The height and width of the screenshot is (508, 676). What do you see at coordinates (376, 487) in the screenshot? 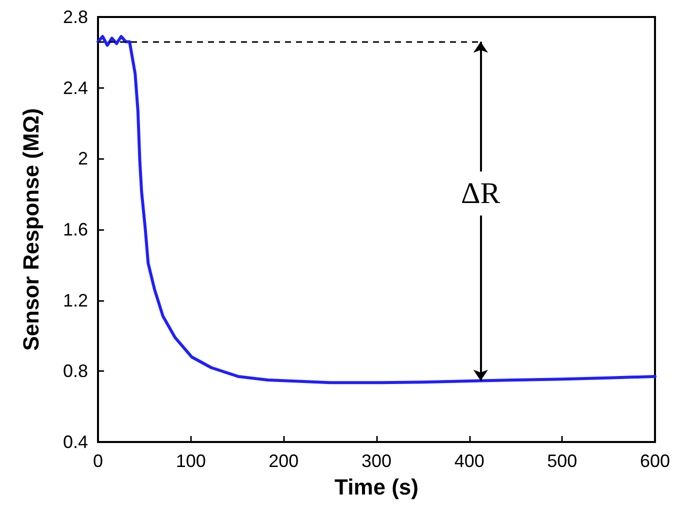
I see `x-axis-title: Time (s)` at bounding box center [376, 487].